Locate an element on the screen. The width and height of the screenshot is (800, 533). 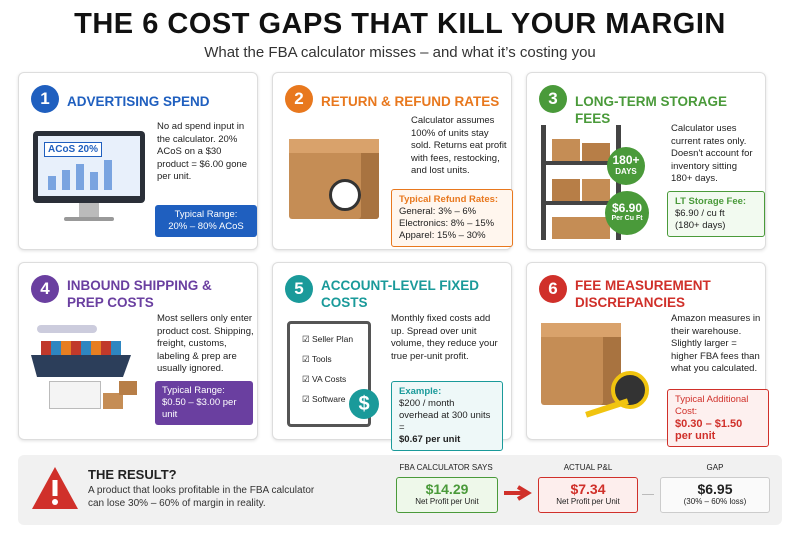
title: THE 6 COST GAPS THAT KILL YOUR MARGIN is located at coordinates (400, 24).